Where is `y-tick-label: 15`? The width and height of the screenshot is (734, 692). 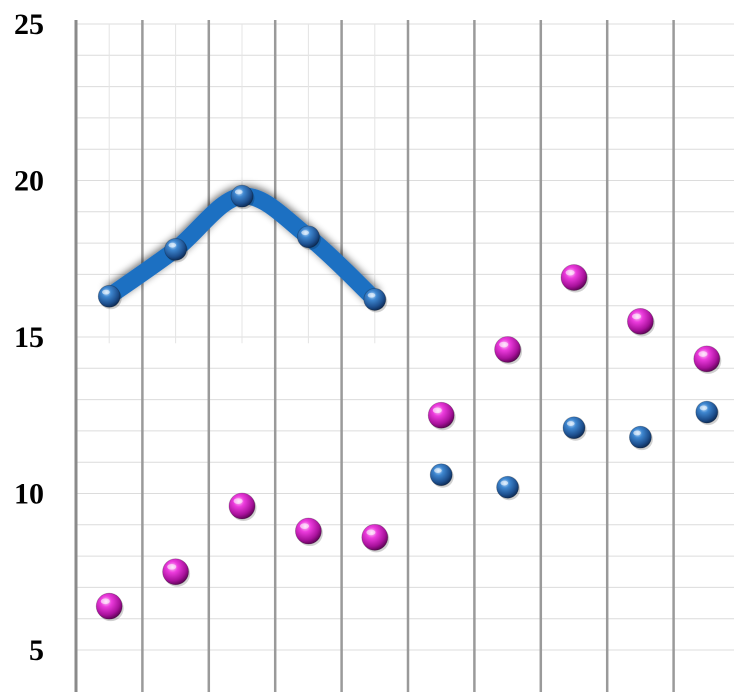 y-tick-label: 15 is located at coordinates (29, 337).